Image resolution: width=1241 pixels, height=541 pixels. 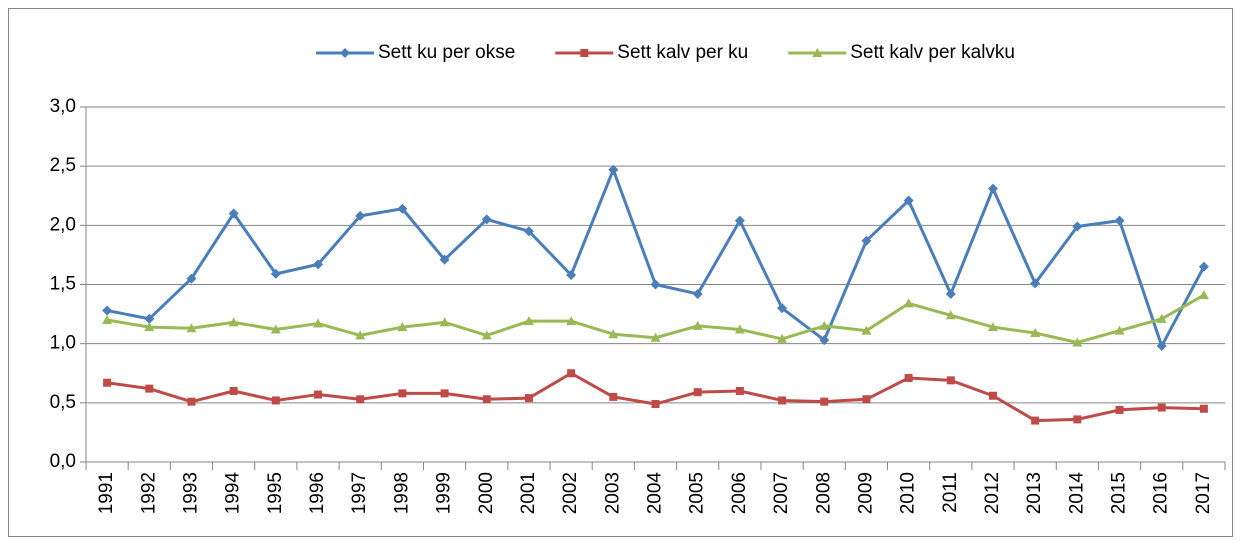 What do you see at coordinates (1034, 493) in the screenshot?
I see `x-tick-label: 2013` at bounding box center [1034, 493].